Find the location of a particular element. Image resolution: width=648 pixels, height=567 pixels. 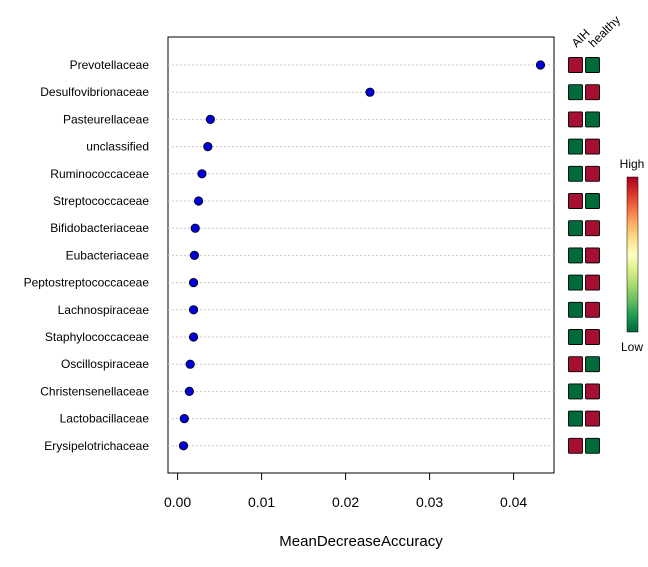

category-label: Oscillospiraceae is located at coordinates (105, 364).